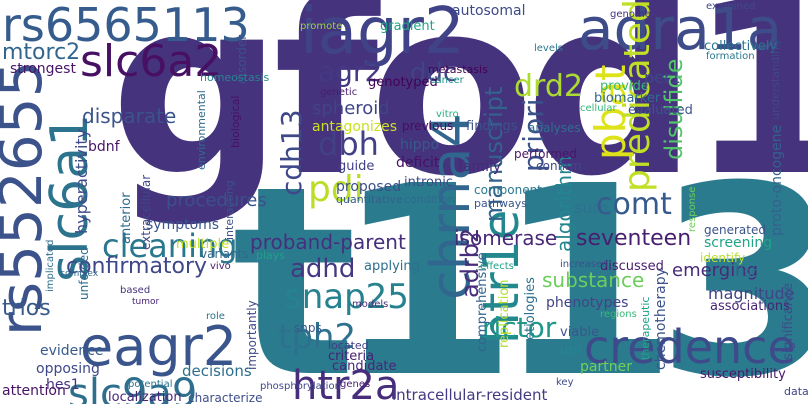 The height and width of the screenshot is (404, 808). I want to click on word: screening, so click(738, 243).